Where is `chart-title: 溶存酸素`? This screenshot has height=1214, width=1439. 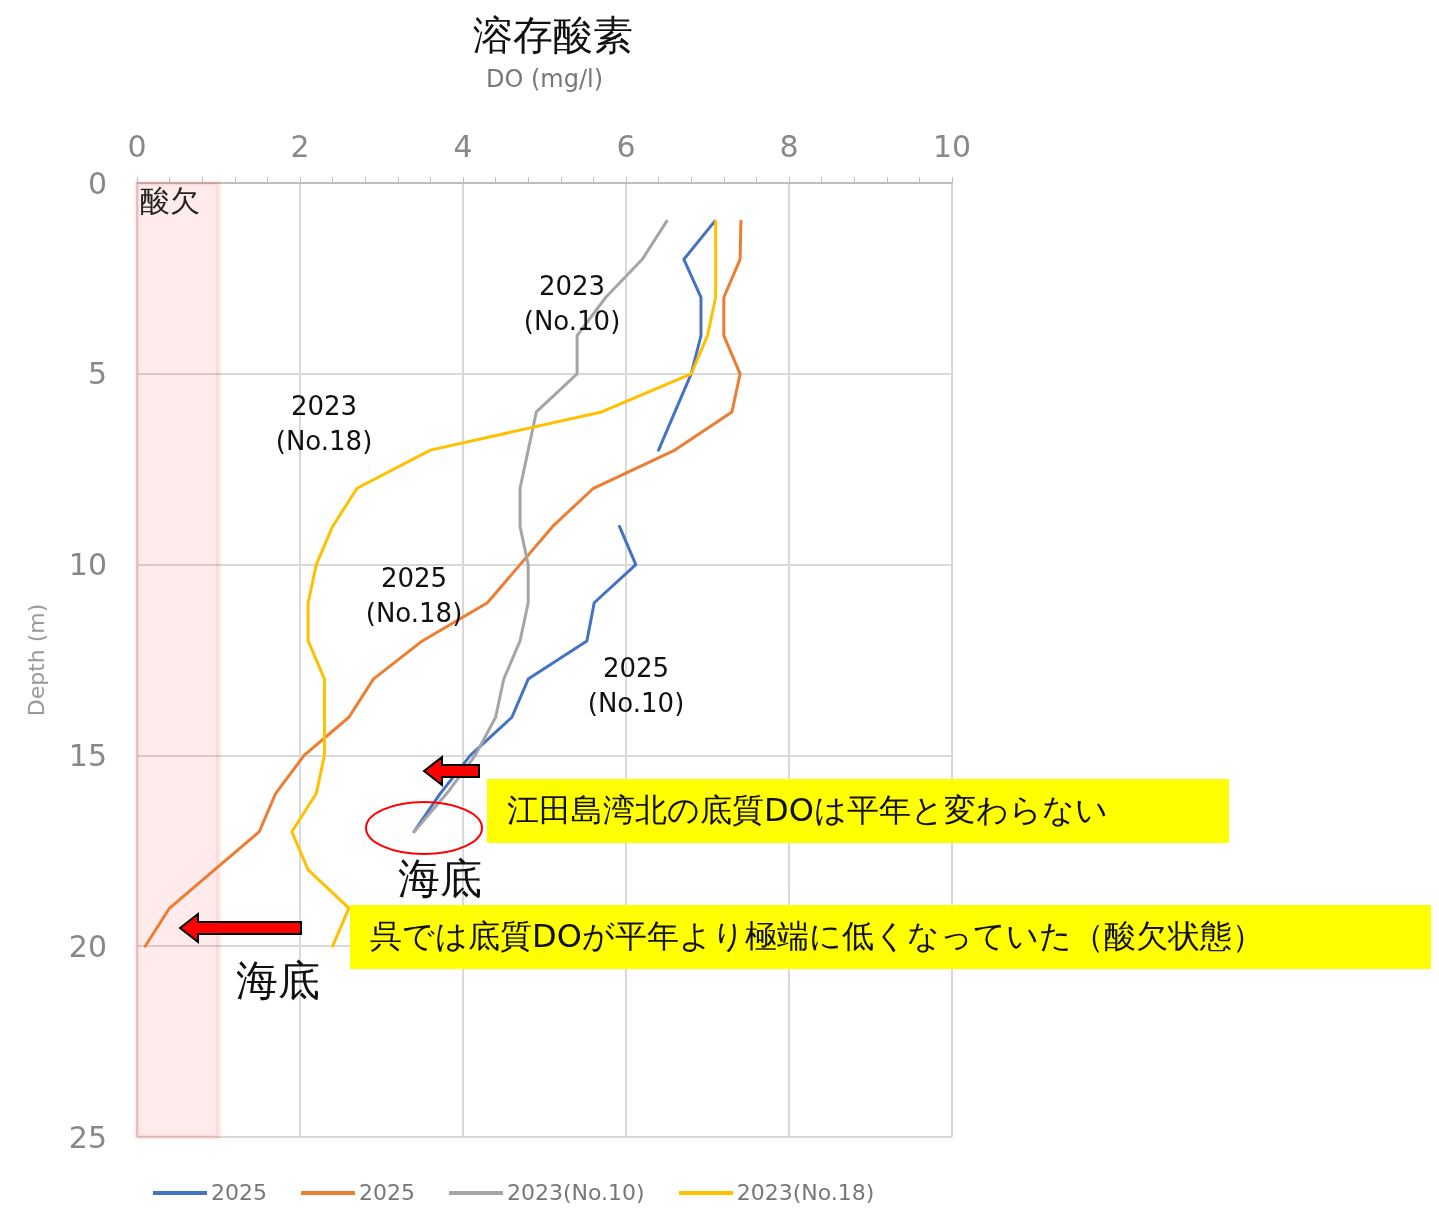
chart-title: 溶存酸素 is located at coordinates (553, 35).